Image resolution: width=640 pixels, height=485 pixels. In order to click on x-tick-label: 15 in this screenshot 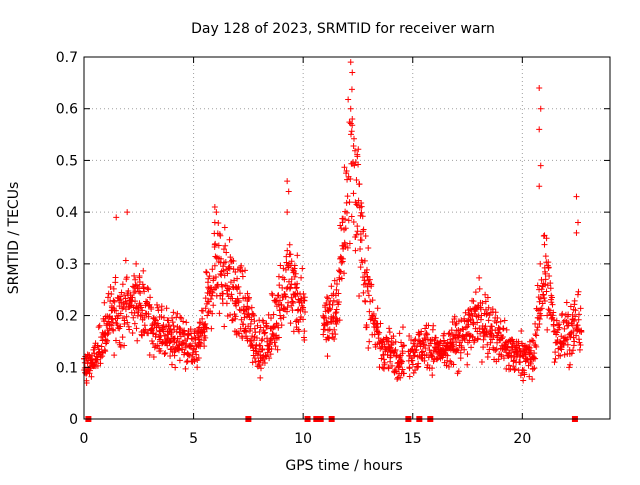, I will do `click(413, 439)`.